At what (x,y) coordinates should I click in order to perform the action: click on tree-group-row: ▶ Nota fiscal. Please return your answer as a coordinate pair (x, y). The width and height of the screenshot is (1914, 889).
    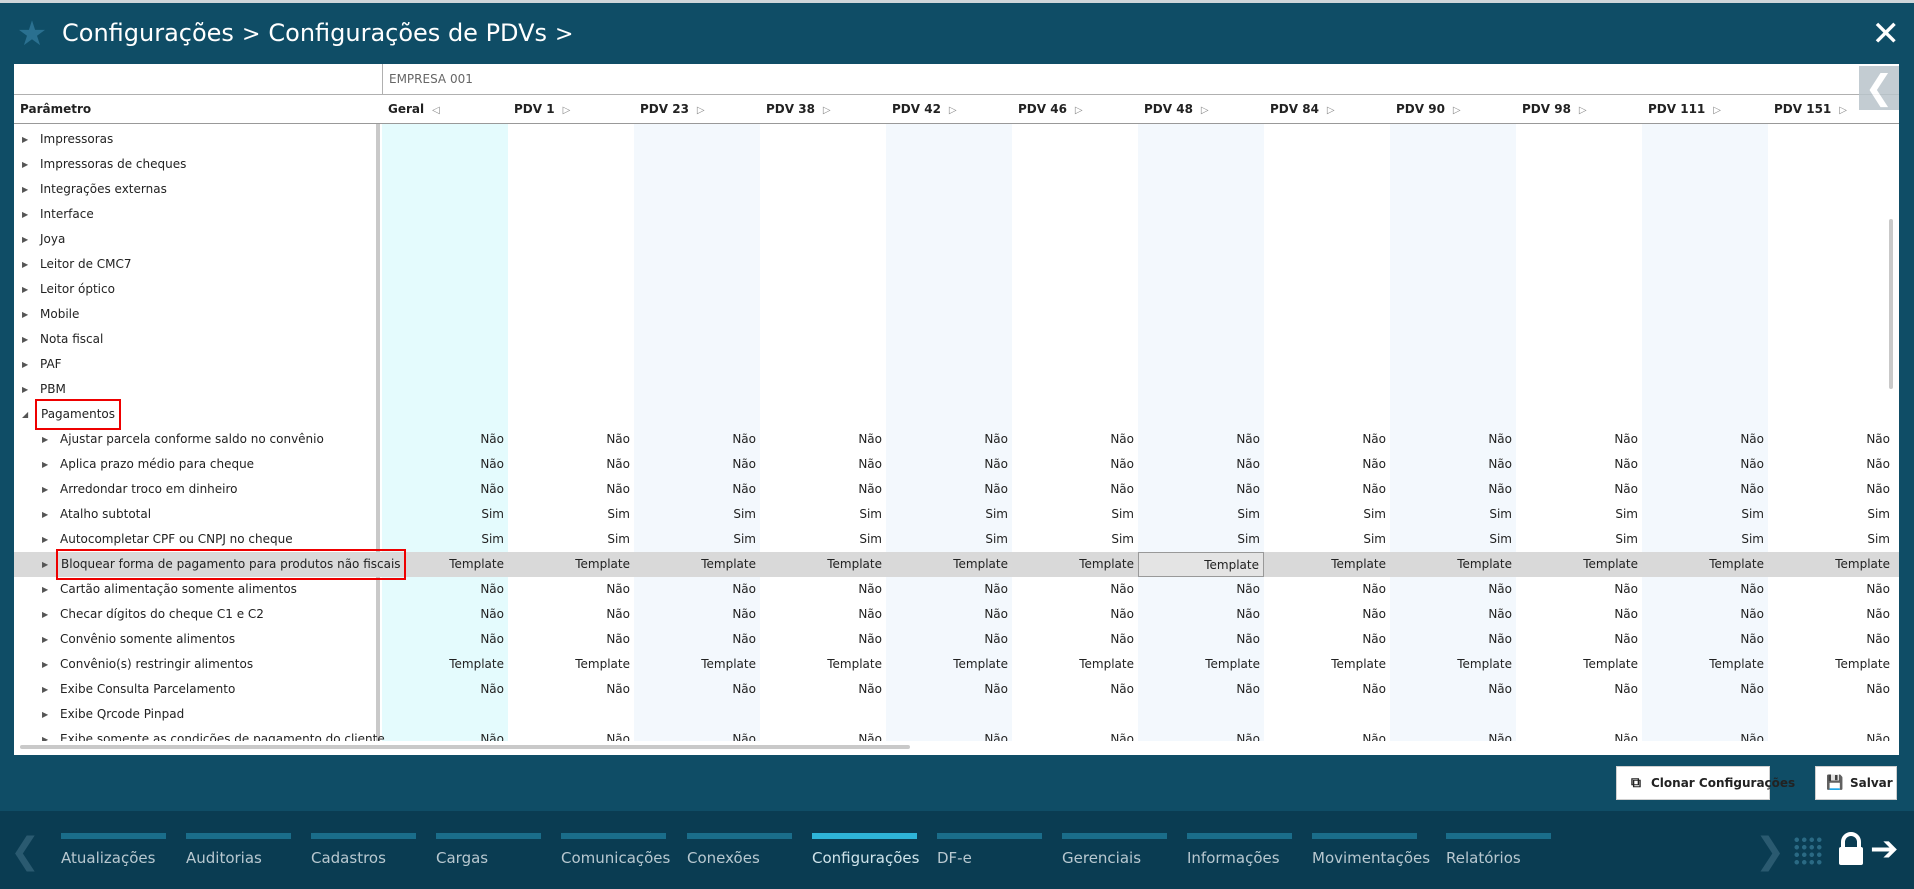
    Looking at the image, I should click on (956, 339).